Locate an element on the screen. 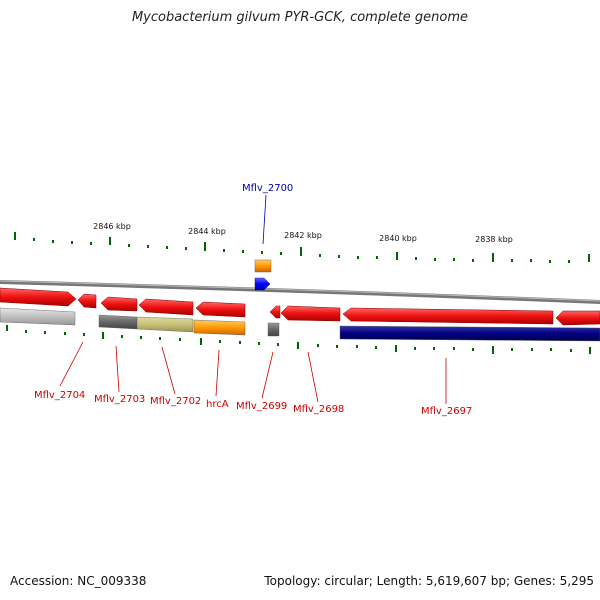 This screenshot has height=600, width=600. scale-ticks-inner is located at coordinates (298, 339).